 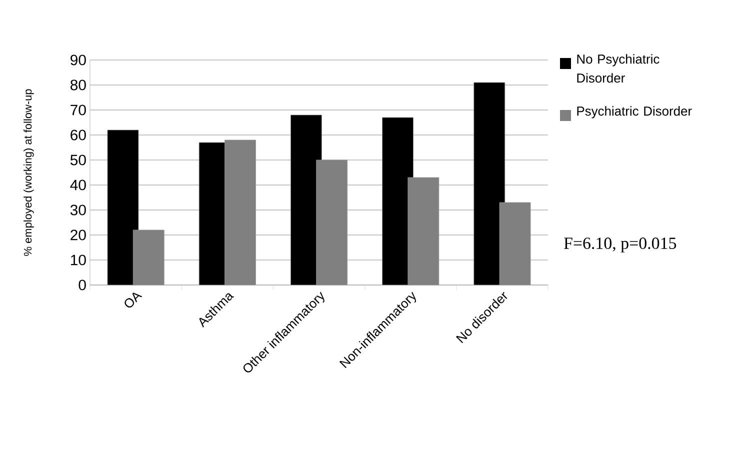 What do you see at coordinates (618, 68) in the screenshot?
I see `legend-label: No Psychiatric Disorder` at bounding box center [618, 68].